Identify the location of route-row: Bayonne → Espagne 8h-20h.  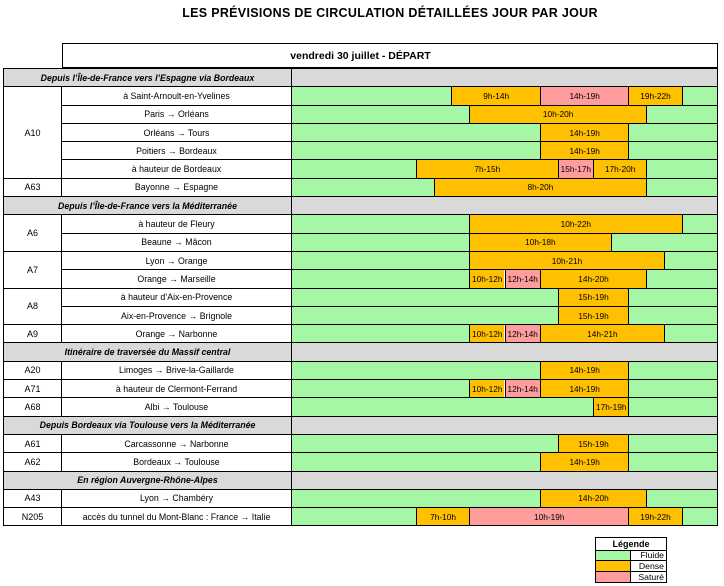
(389, 188).